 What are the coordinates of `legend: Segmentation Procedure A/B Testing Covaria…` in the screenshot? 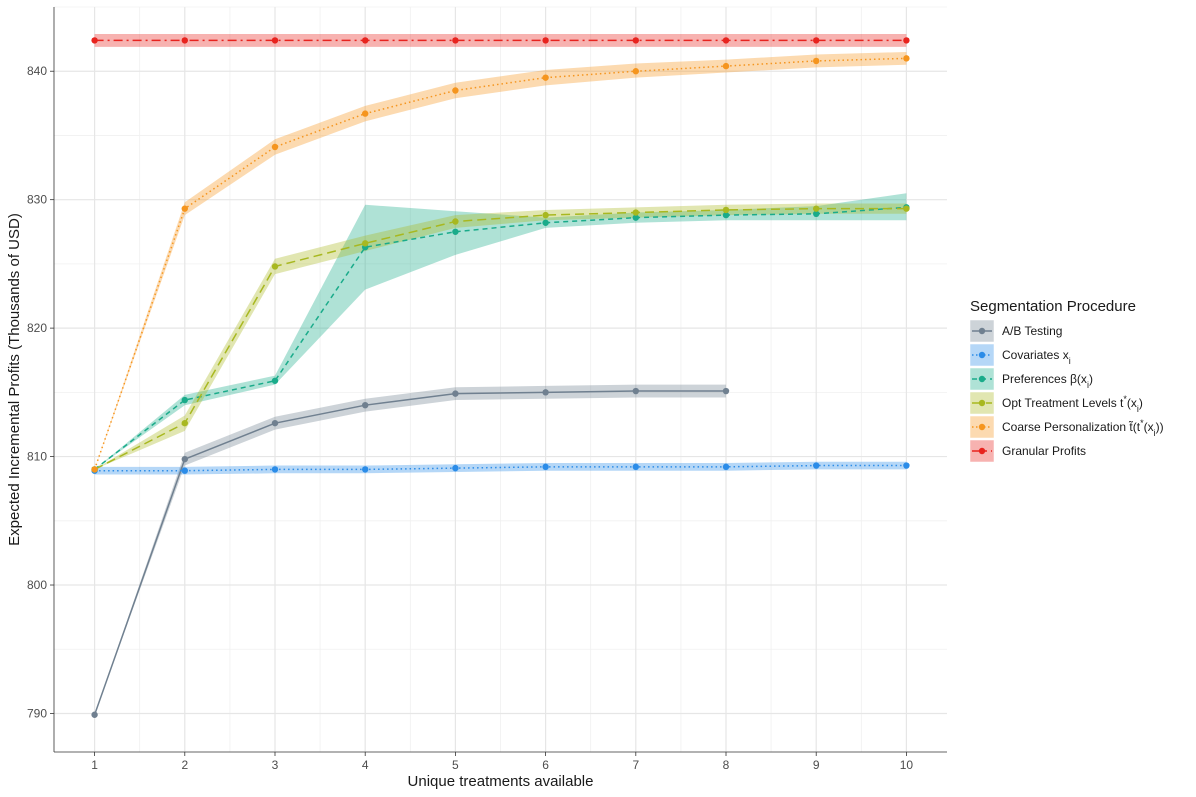 It's located at (1066, 380).